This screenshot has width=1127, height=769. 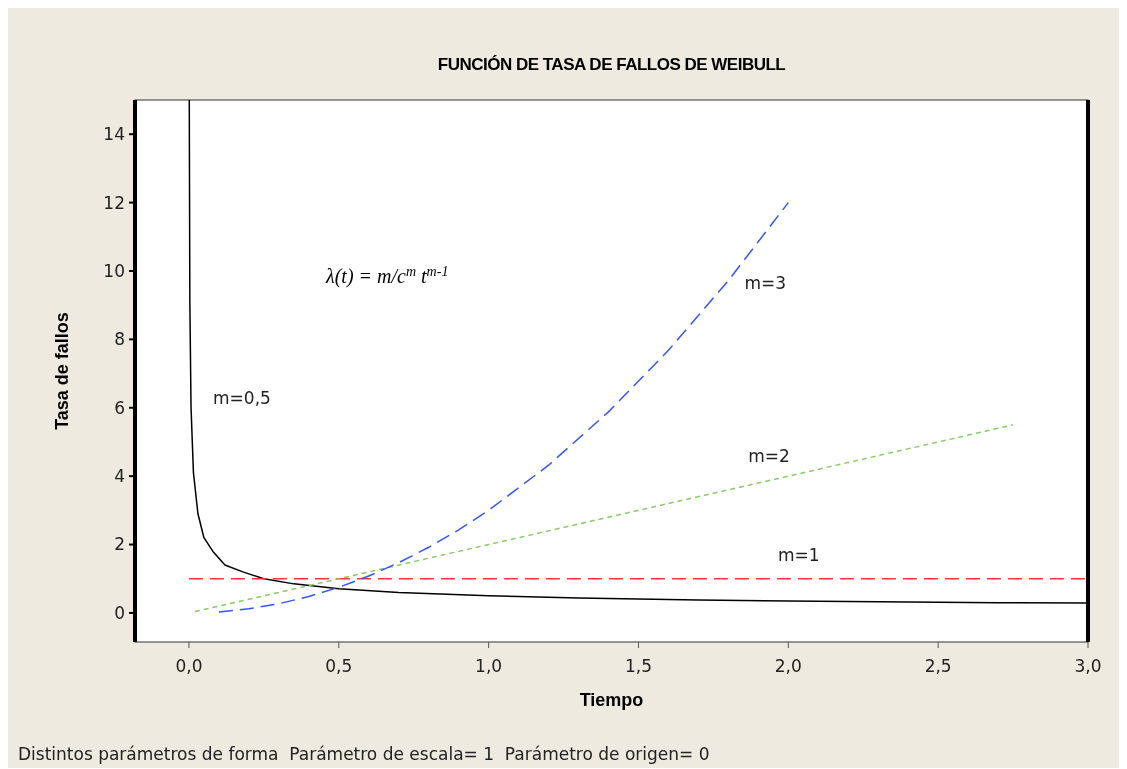 I want to click on series-label: m=3, so click(x=765, y=282).